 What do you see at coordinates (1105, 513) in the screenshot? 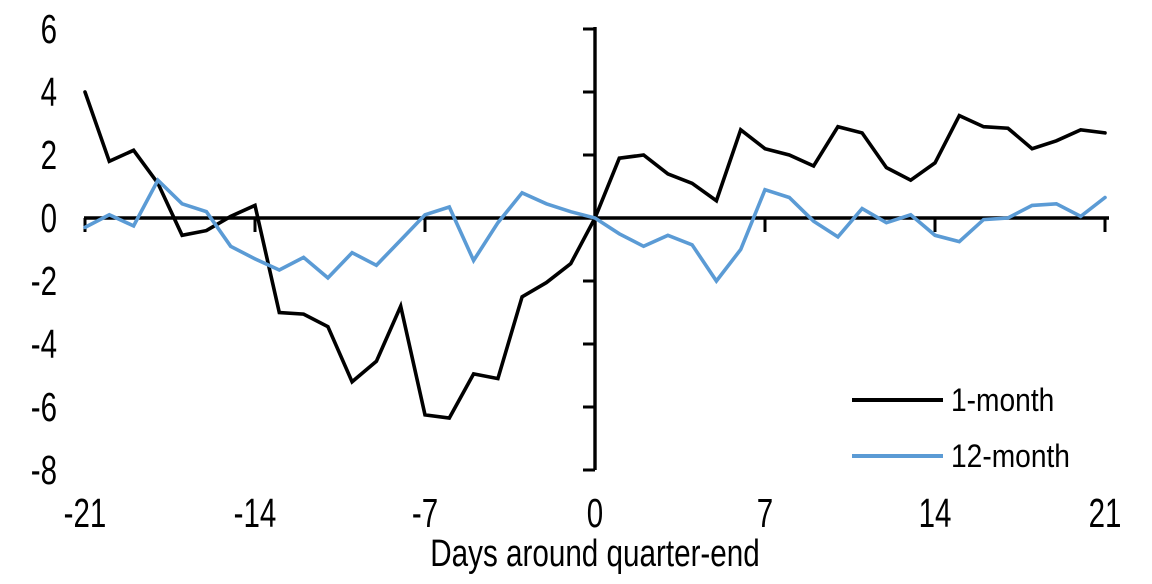
I see `x-tick-label: 21` at bounding box center [1105, 513].